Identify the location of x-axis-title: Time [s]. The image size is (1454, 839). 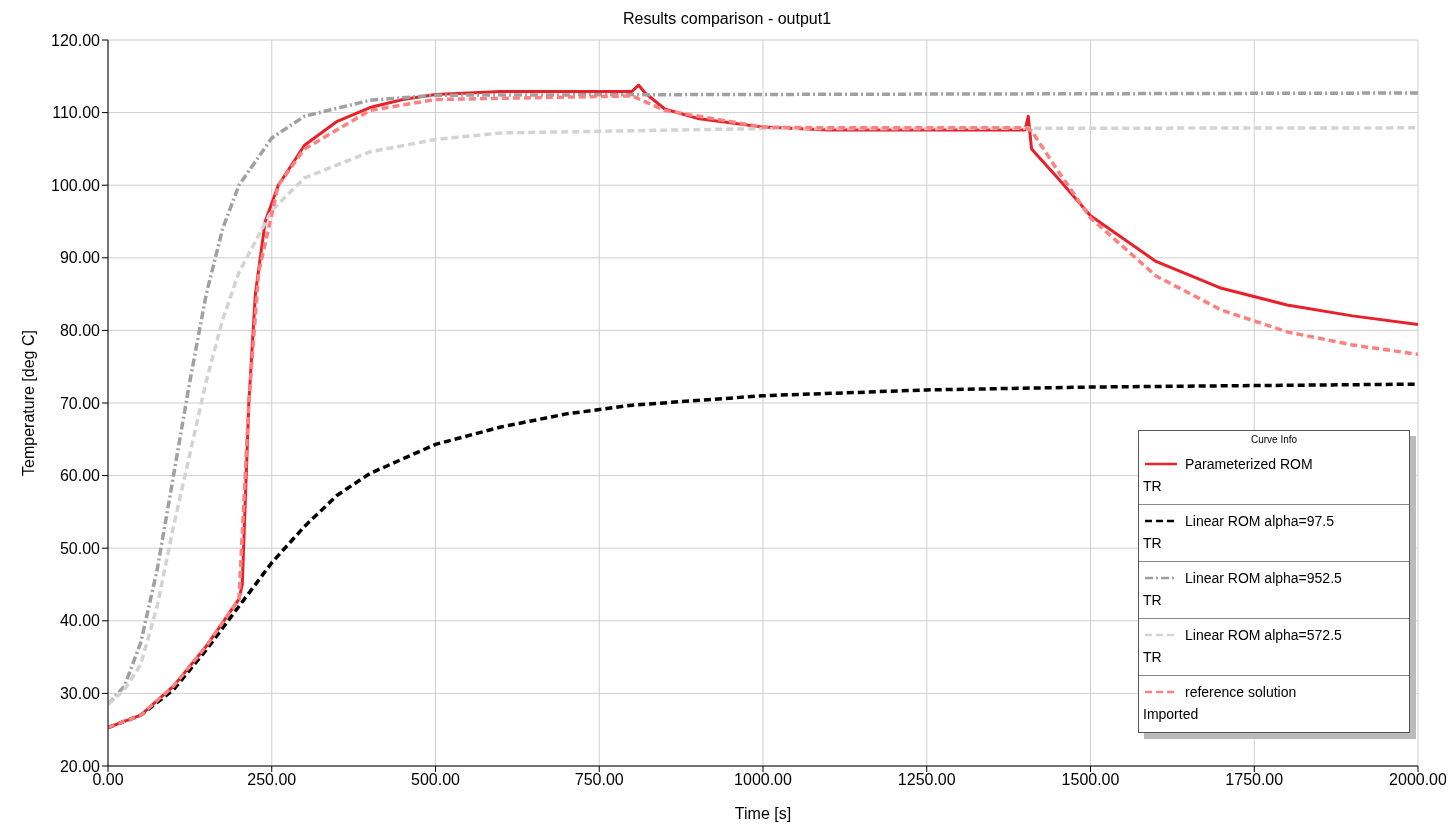
(763, 813).